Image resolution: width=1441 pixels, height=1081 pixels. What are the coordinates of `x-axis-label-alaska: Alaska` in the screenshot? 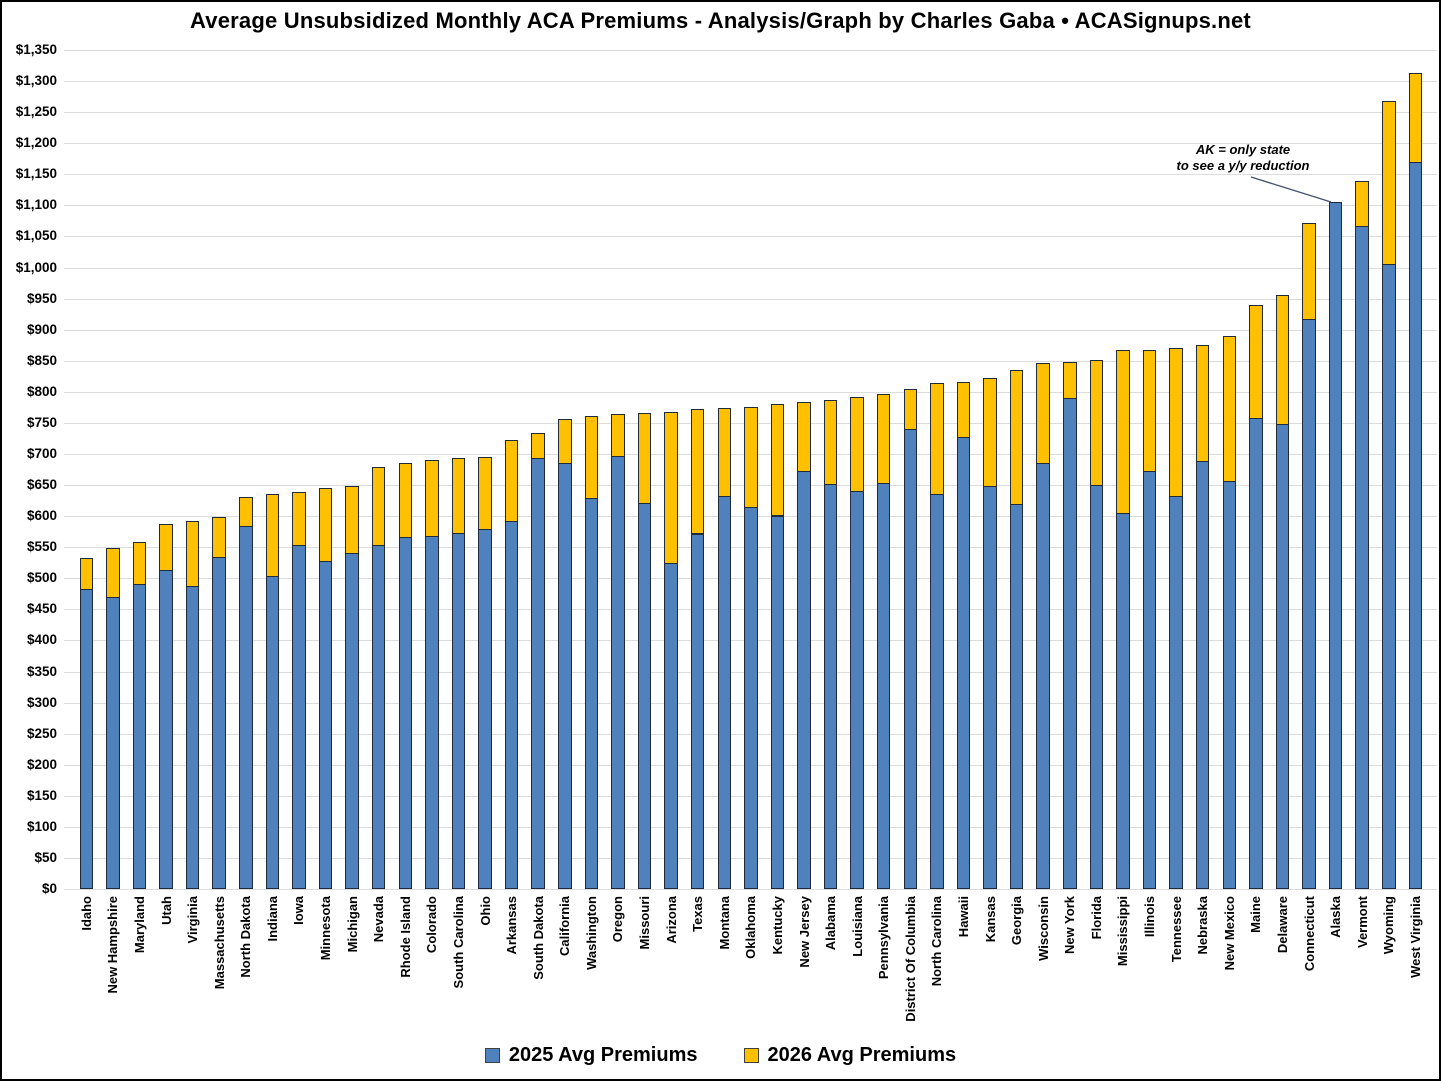 It's located at (1336, 917).